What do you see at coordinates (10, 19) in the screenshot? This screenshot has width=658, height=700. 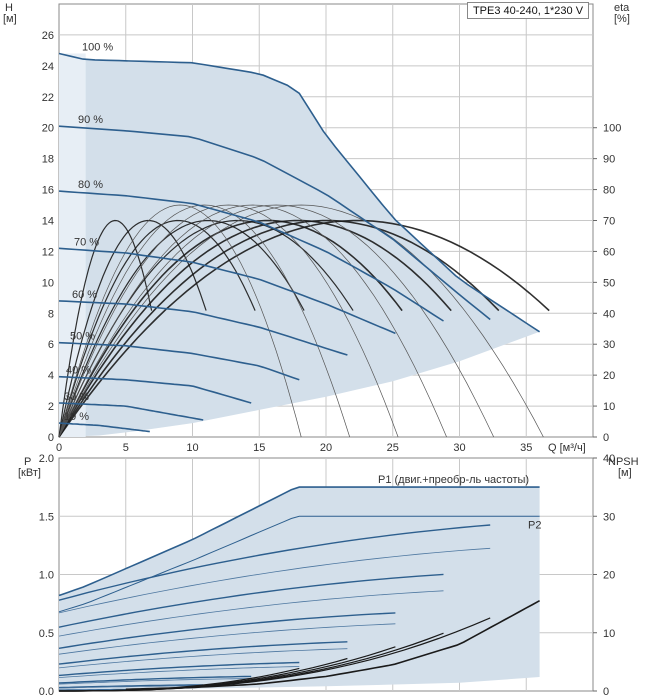 I see `y-axis-unit: [м]` at bounding box center [10, 19].